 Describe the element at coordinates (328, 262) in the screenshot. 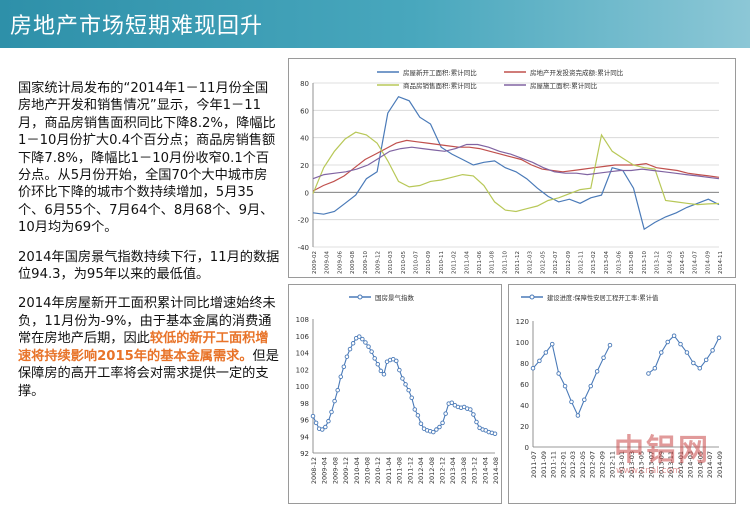

I see `x-tick-label: 2009-04` at that location.